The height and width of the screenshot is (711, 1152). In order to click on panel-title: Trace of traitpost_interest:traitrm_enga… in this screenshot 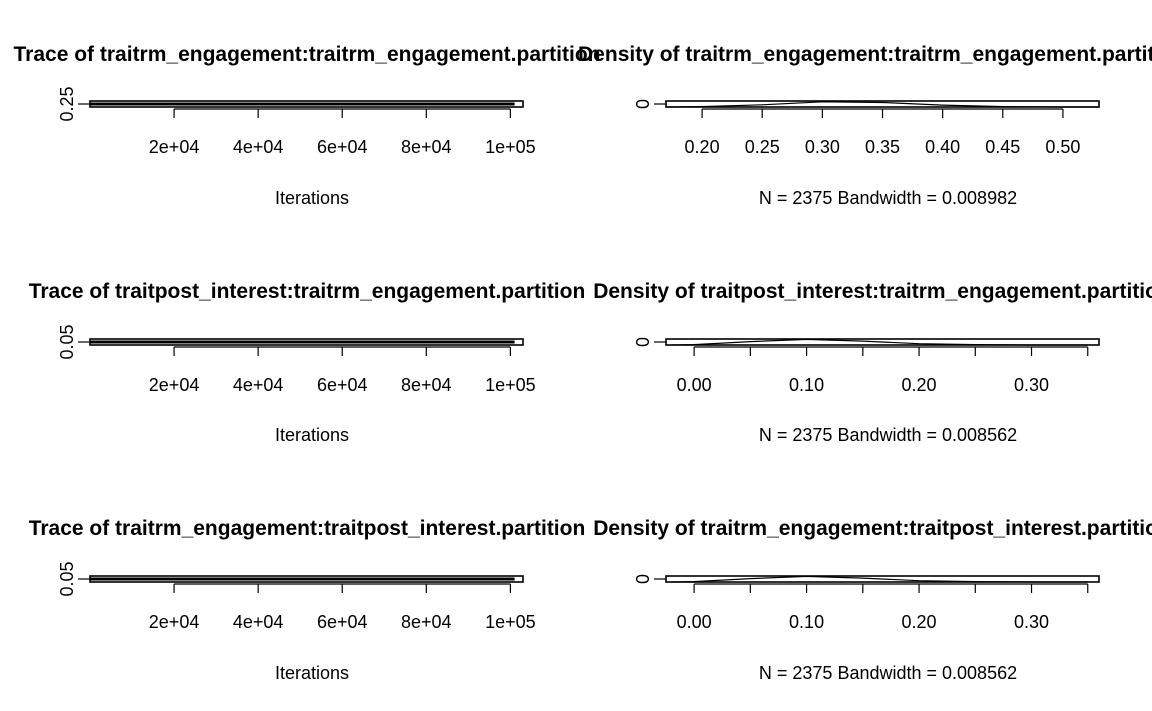, I will do `click(307, 291)`.